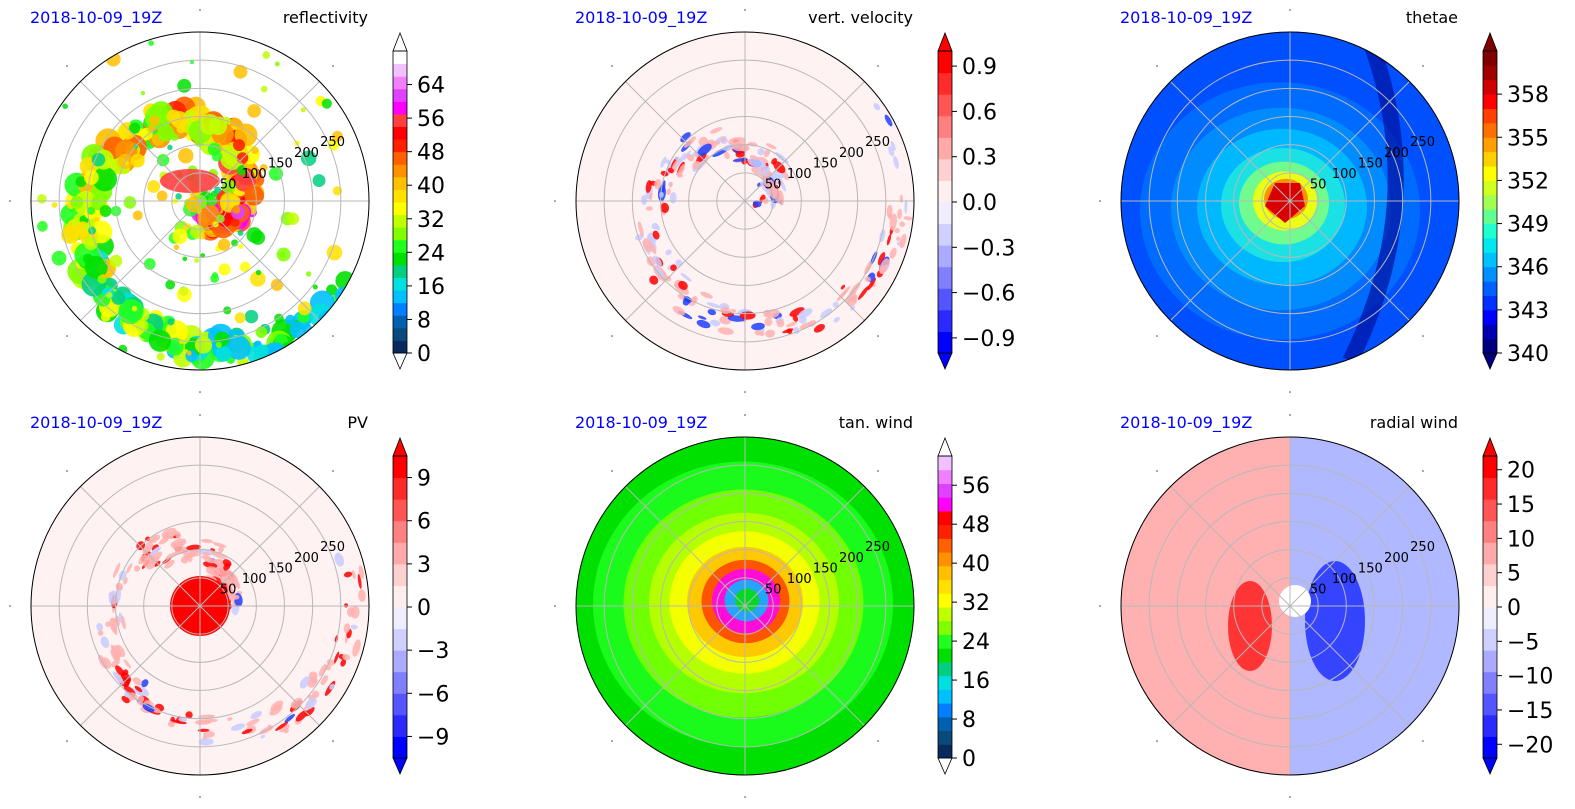 The height and width of the screenshot is (809, 1575). I want to click on colorbar: 0 8 16 24 32 40 48 56, so click(963, 605).